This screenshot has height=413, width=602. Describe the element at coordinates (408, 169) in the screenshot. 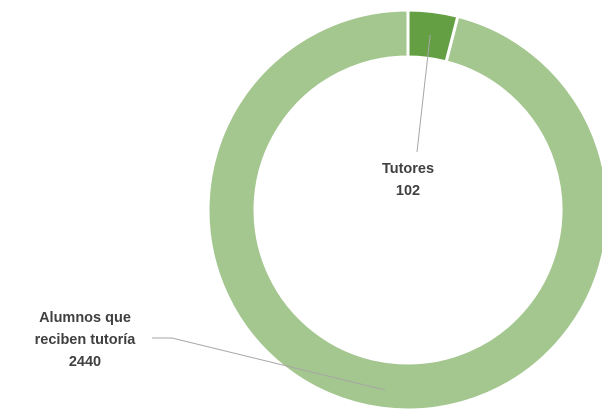

I see `category-label: Tutores` at that location.